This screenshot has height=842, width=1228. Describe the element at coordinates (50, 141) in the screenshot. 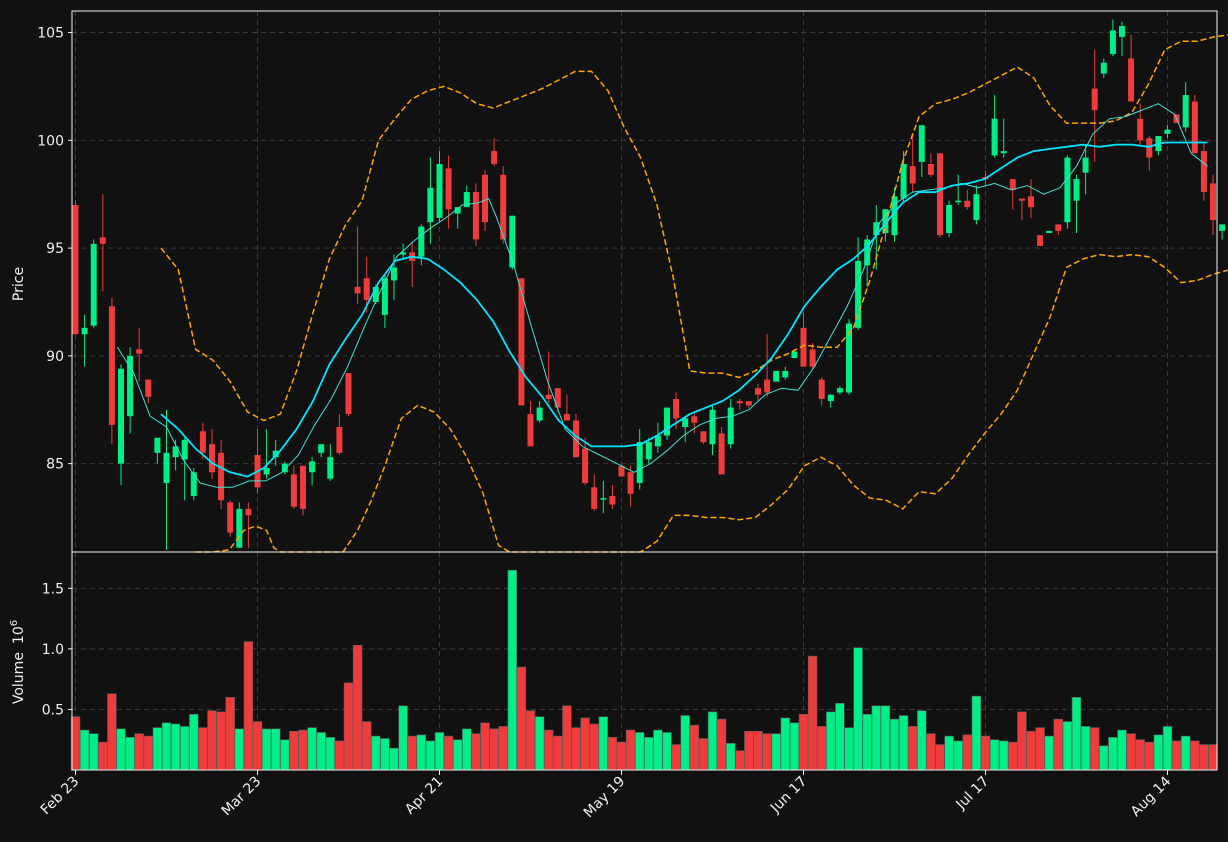

I see `price-tick-label: 100` at that location.